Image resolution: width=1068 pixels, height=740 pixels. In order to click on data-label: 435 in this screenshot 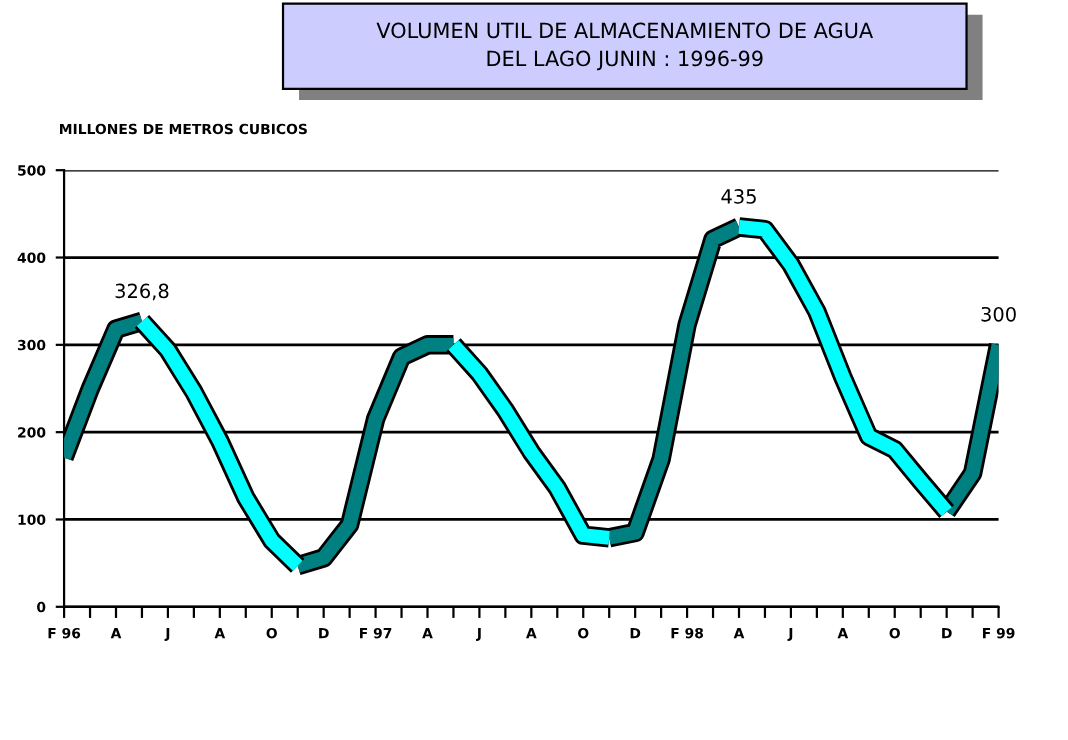, I will do `click(738, 196)`.